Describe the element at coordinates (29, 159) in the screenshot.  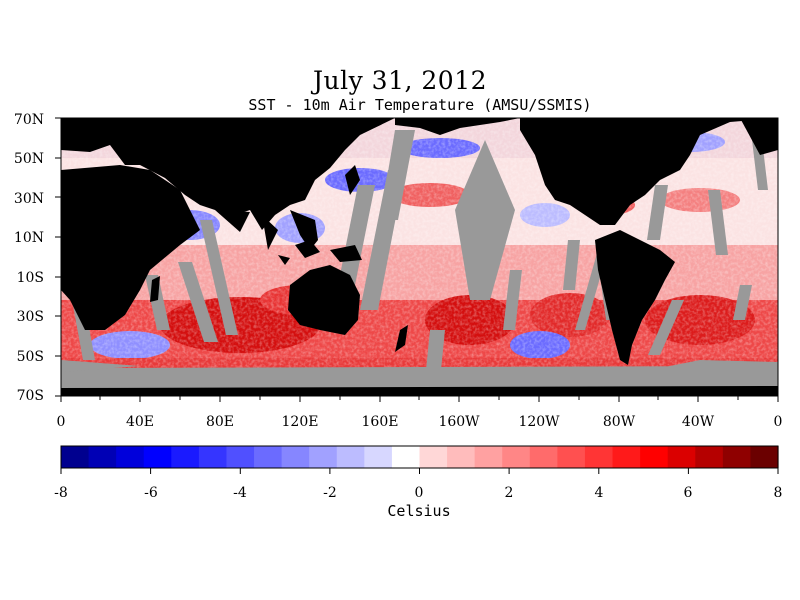
I see `lat-label-50n: 50N` at that location.